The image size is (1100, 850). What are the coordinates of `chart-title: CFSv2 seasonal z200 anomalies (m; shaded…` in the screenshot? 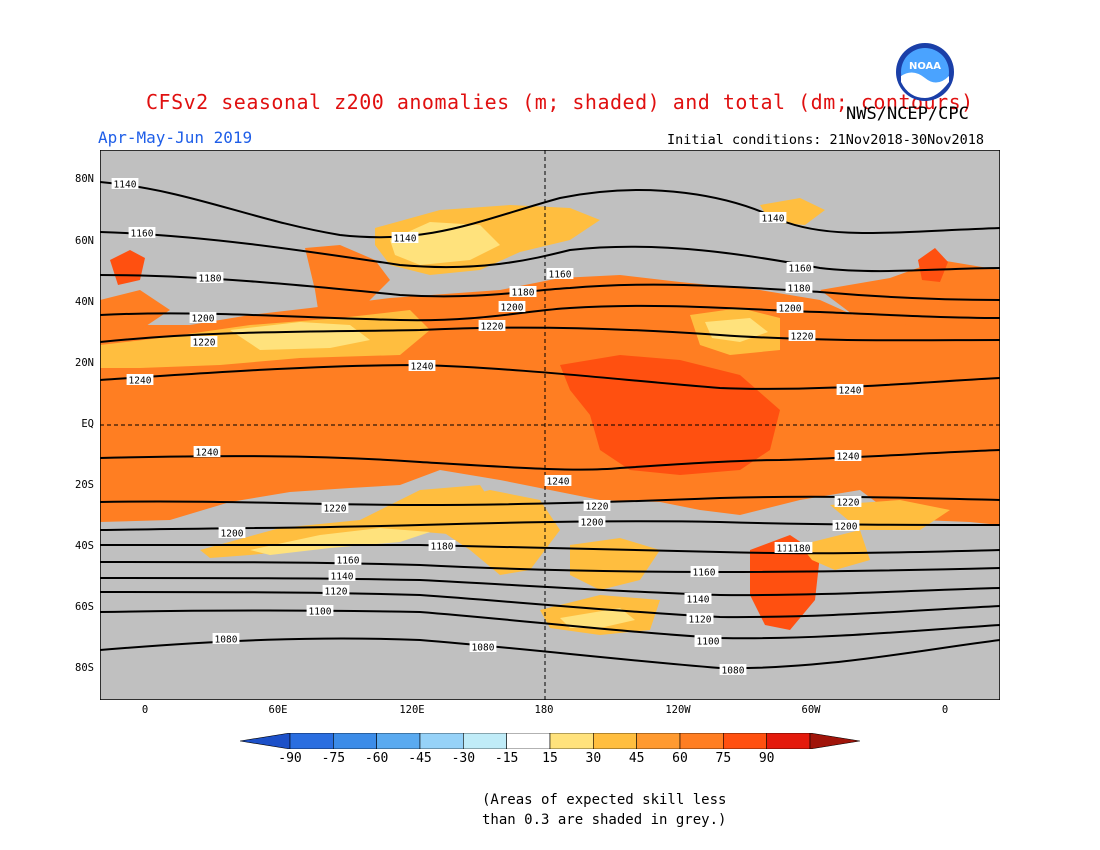 It's located at (560, 102).